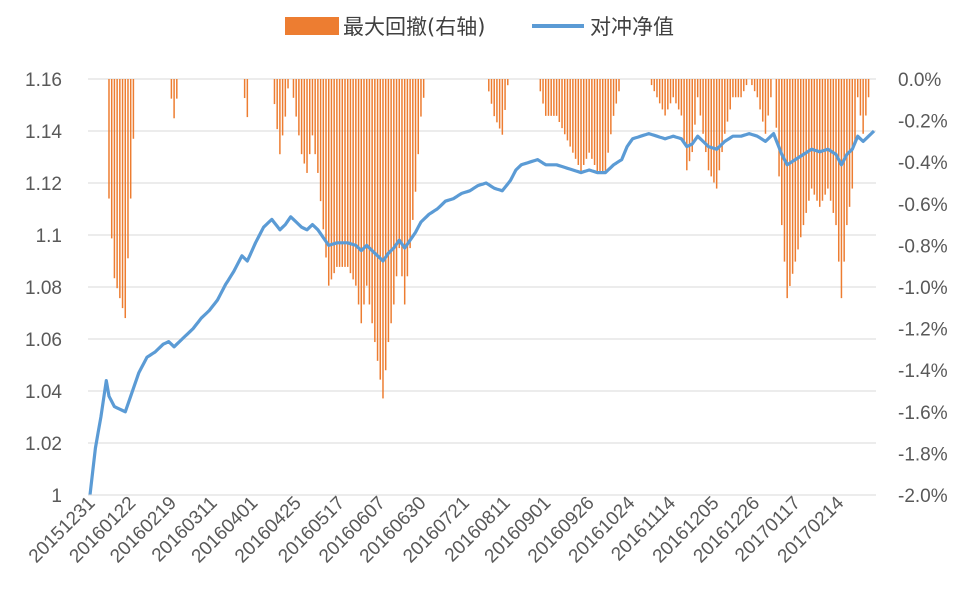 The width and height of the screenshot is (972, 606). Describe the element at coordinates (43, 444) in the screenshot. I see `left-tick-label: 1.02` at that location.